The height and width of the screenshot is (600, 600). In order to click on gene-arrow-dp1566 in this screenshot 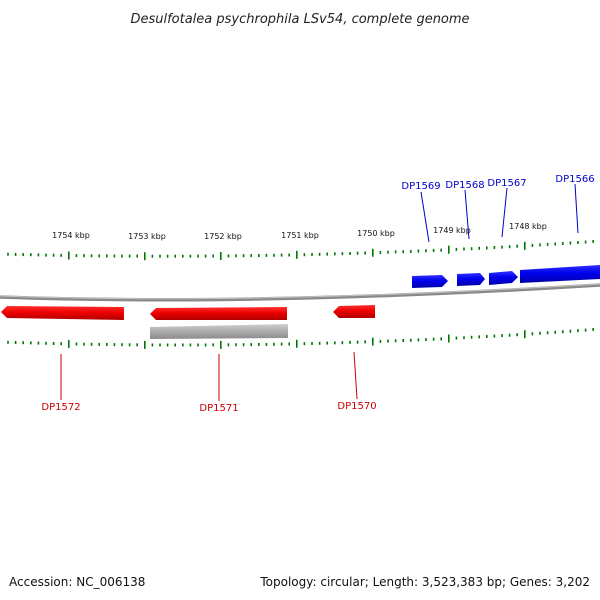, I will do `click(560, 274)`.